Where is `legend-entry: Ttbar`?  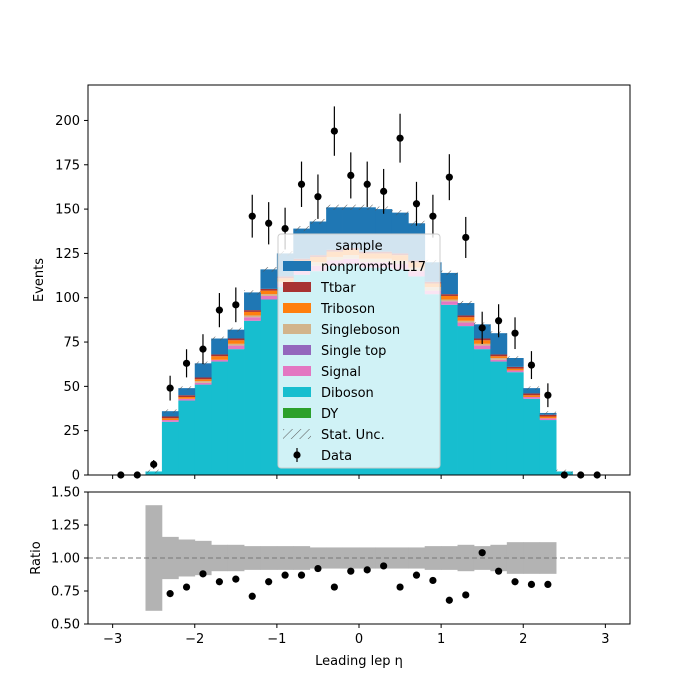 legend-entry: Ttbar is located at coordinates (319, 288).